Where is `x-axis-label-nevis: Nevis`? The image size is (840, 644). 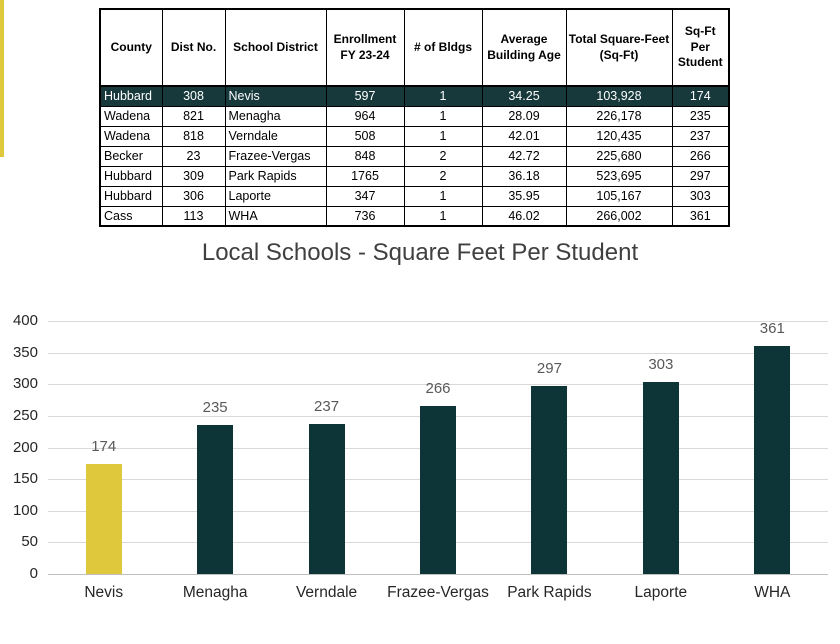
x-axis-label-nevis: Nevis is located at coordinates (104, 592).